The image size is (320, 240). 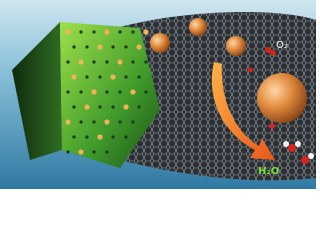 I want to click on polyhedron-particles, so click(x=107, y=92).